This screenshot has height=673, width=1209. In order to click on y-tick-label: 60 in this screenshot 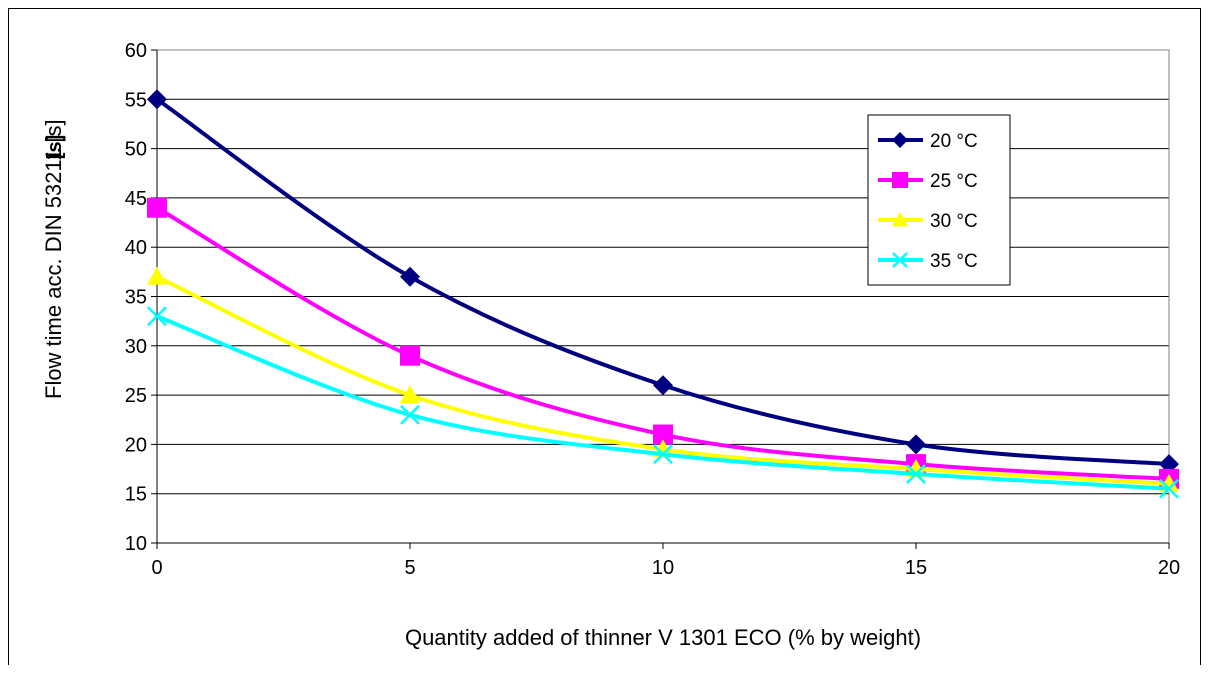, I will do `click(136, 51)`.